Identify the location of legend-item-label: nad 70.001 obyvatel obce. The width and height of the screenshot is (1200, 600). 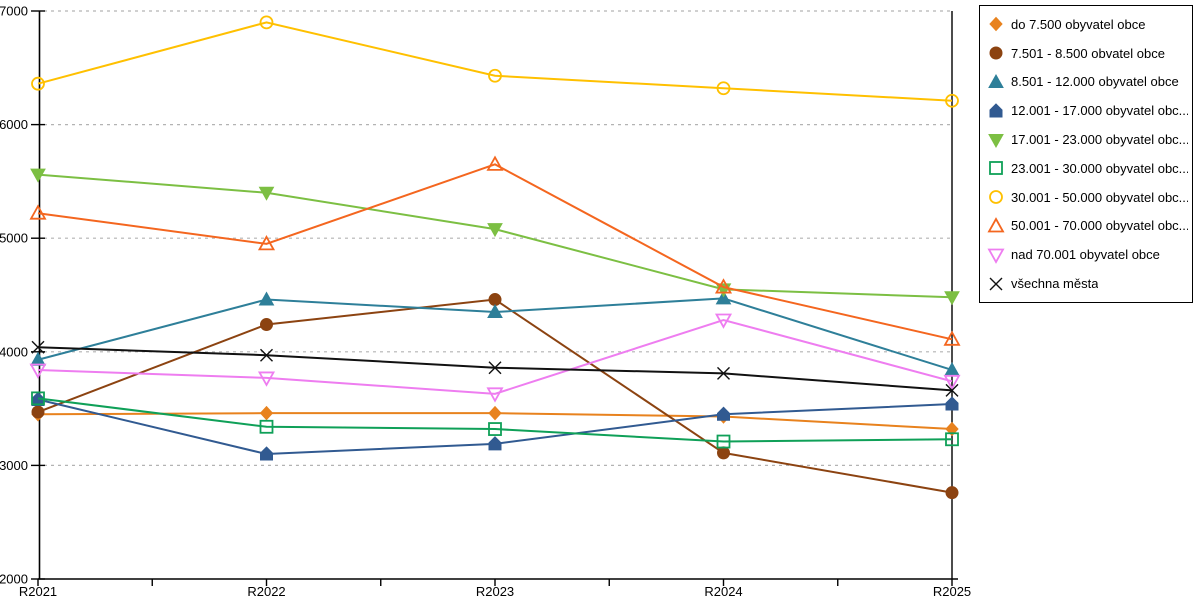
(1085, 255).